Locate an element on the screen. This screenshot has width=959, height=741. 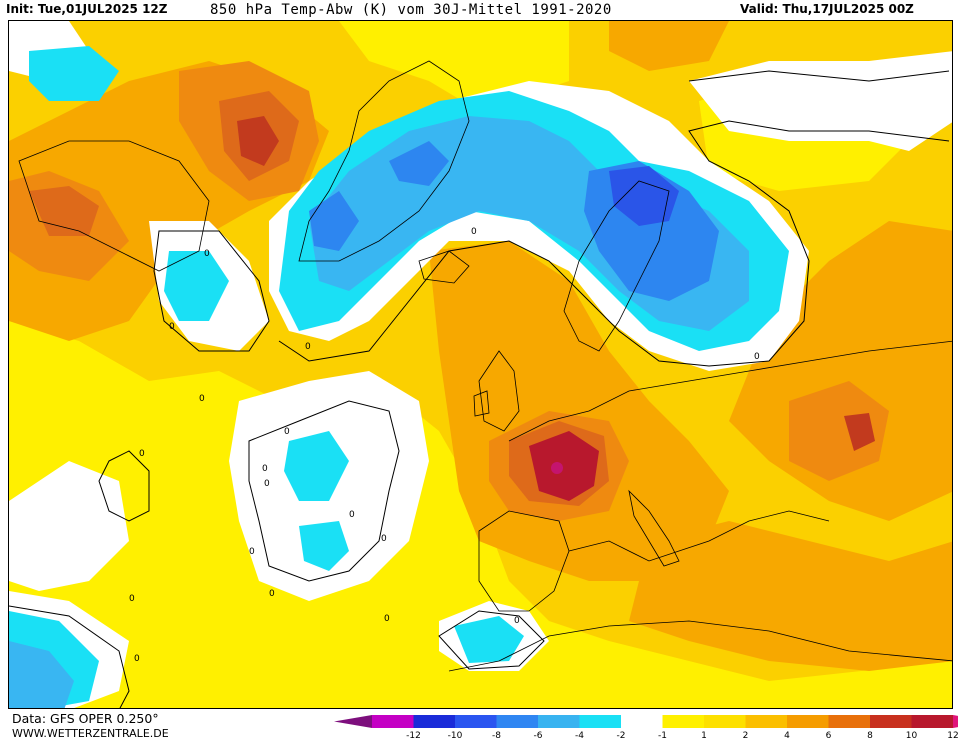
field-cyan-atlantic is located at coordinates (316, 466).